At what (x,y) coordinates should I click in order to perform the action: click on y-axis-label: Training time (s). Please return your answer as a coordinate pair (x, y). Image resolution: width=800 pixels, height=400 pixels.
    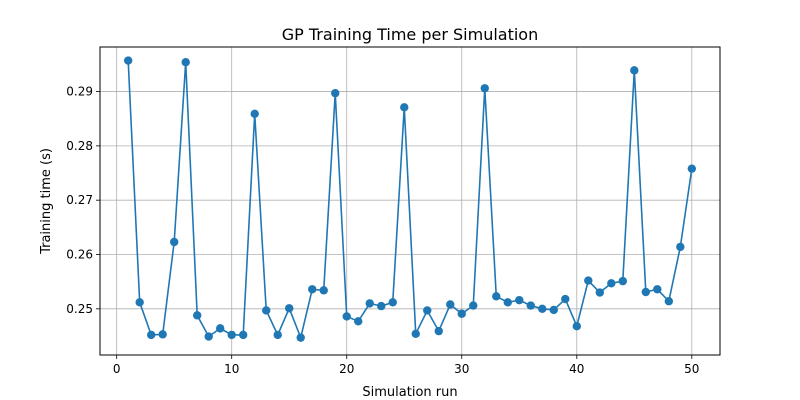
    Looking at the image, I should click on (46, 201).